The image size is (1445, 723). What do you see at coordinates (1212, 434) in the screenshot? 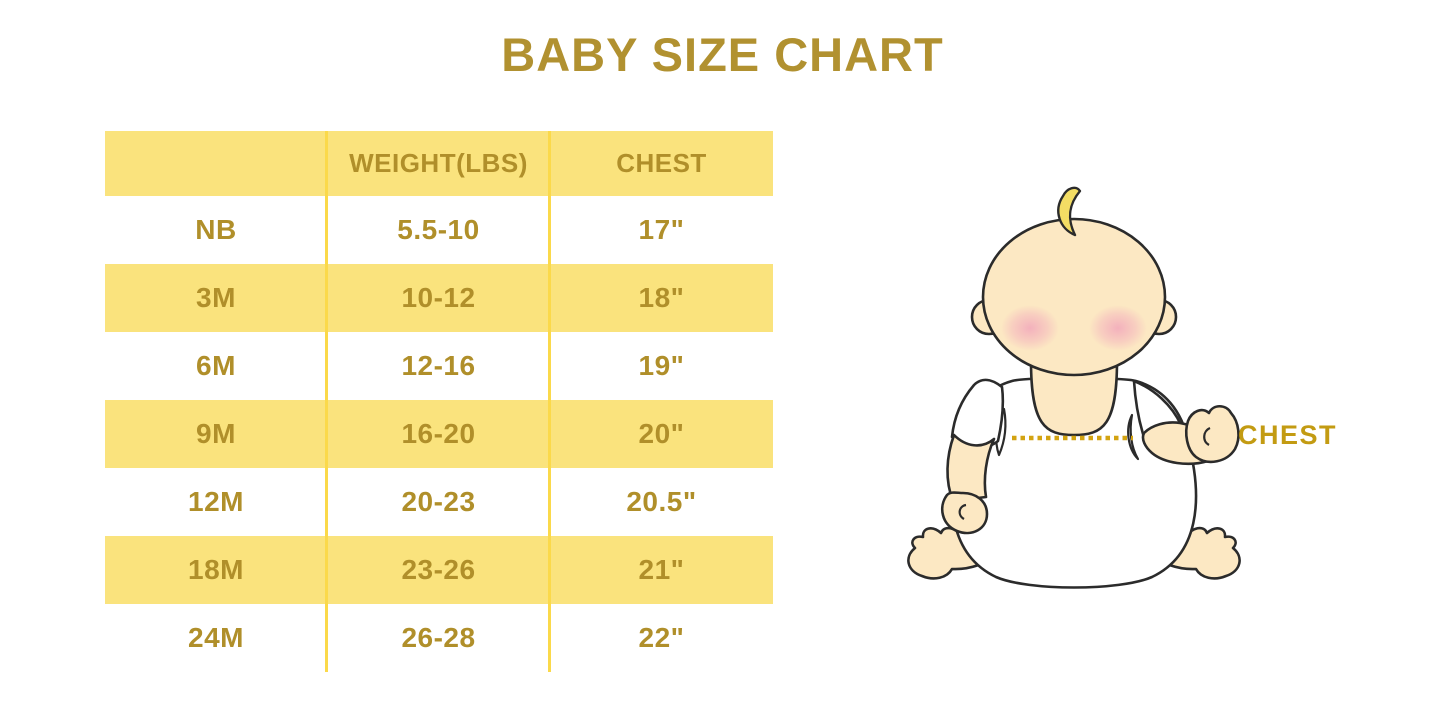
I see `baby-right-fist` at bounding box center [1212, 434].